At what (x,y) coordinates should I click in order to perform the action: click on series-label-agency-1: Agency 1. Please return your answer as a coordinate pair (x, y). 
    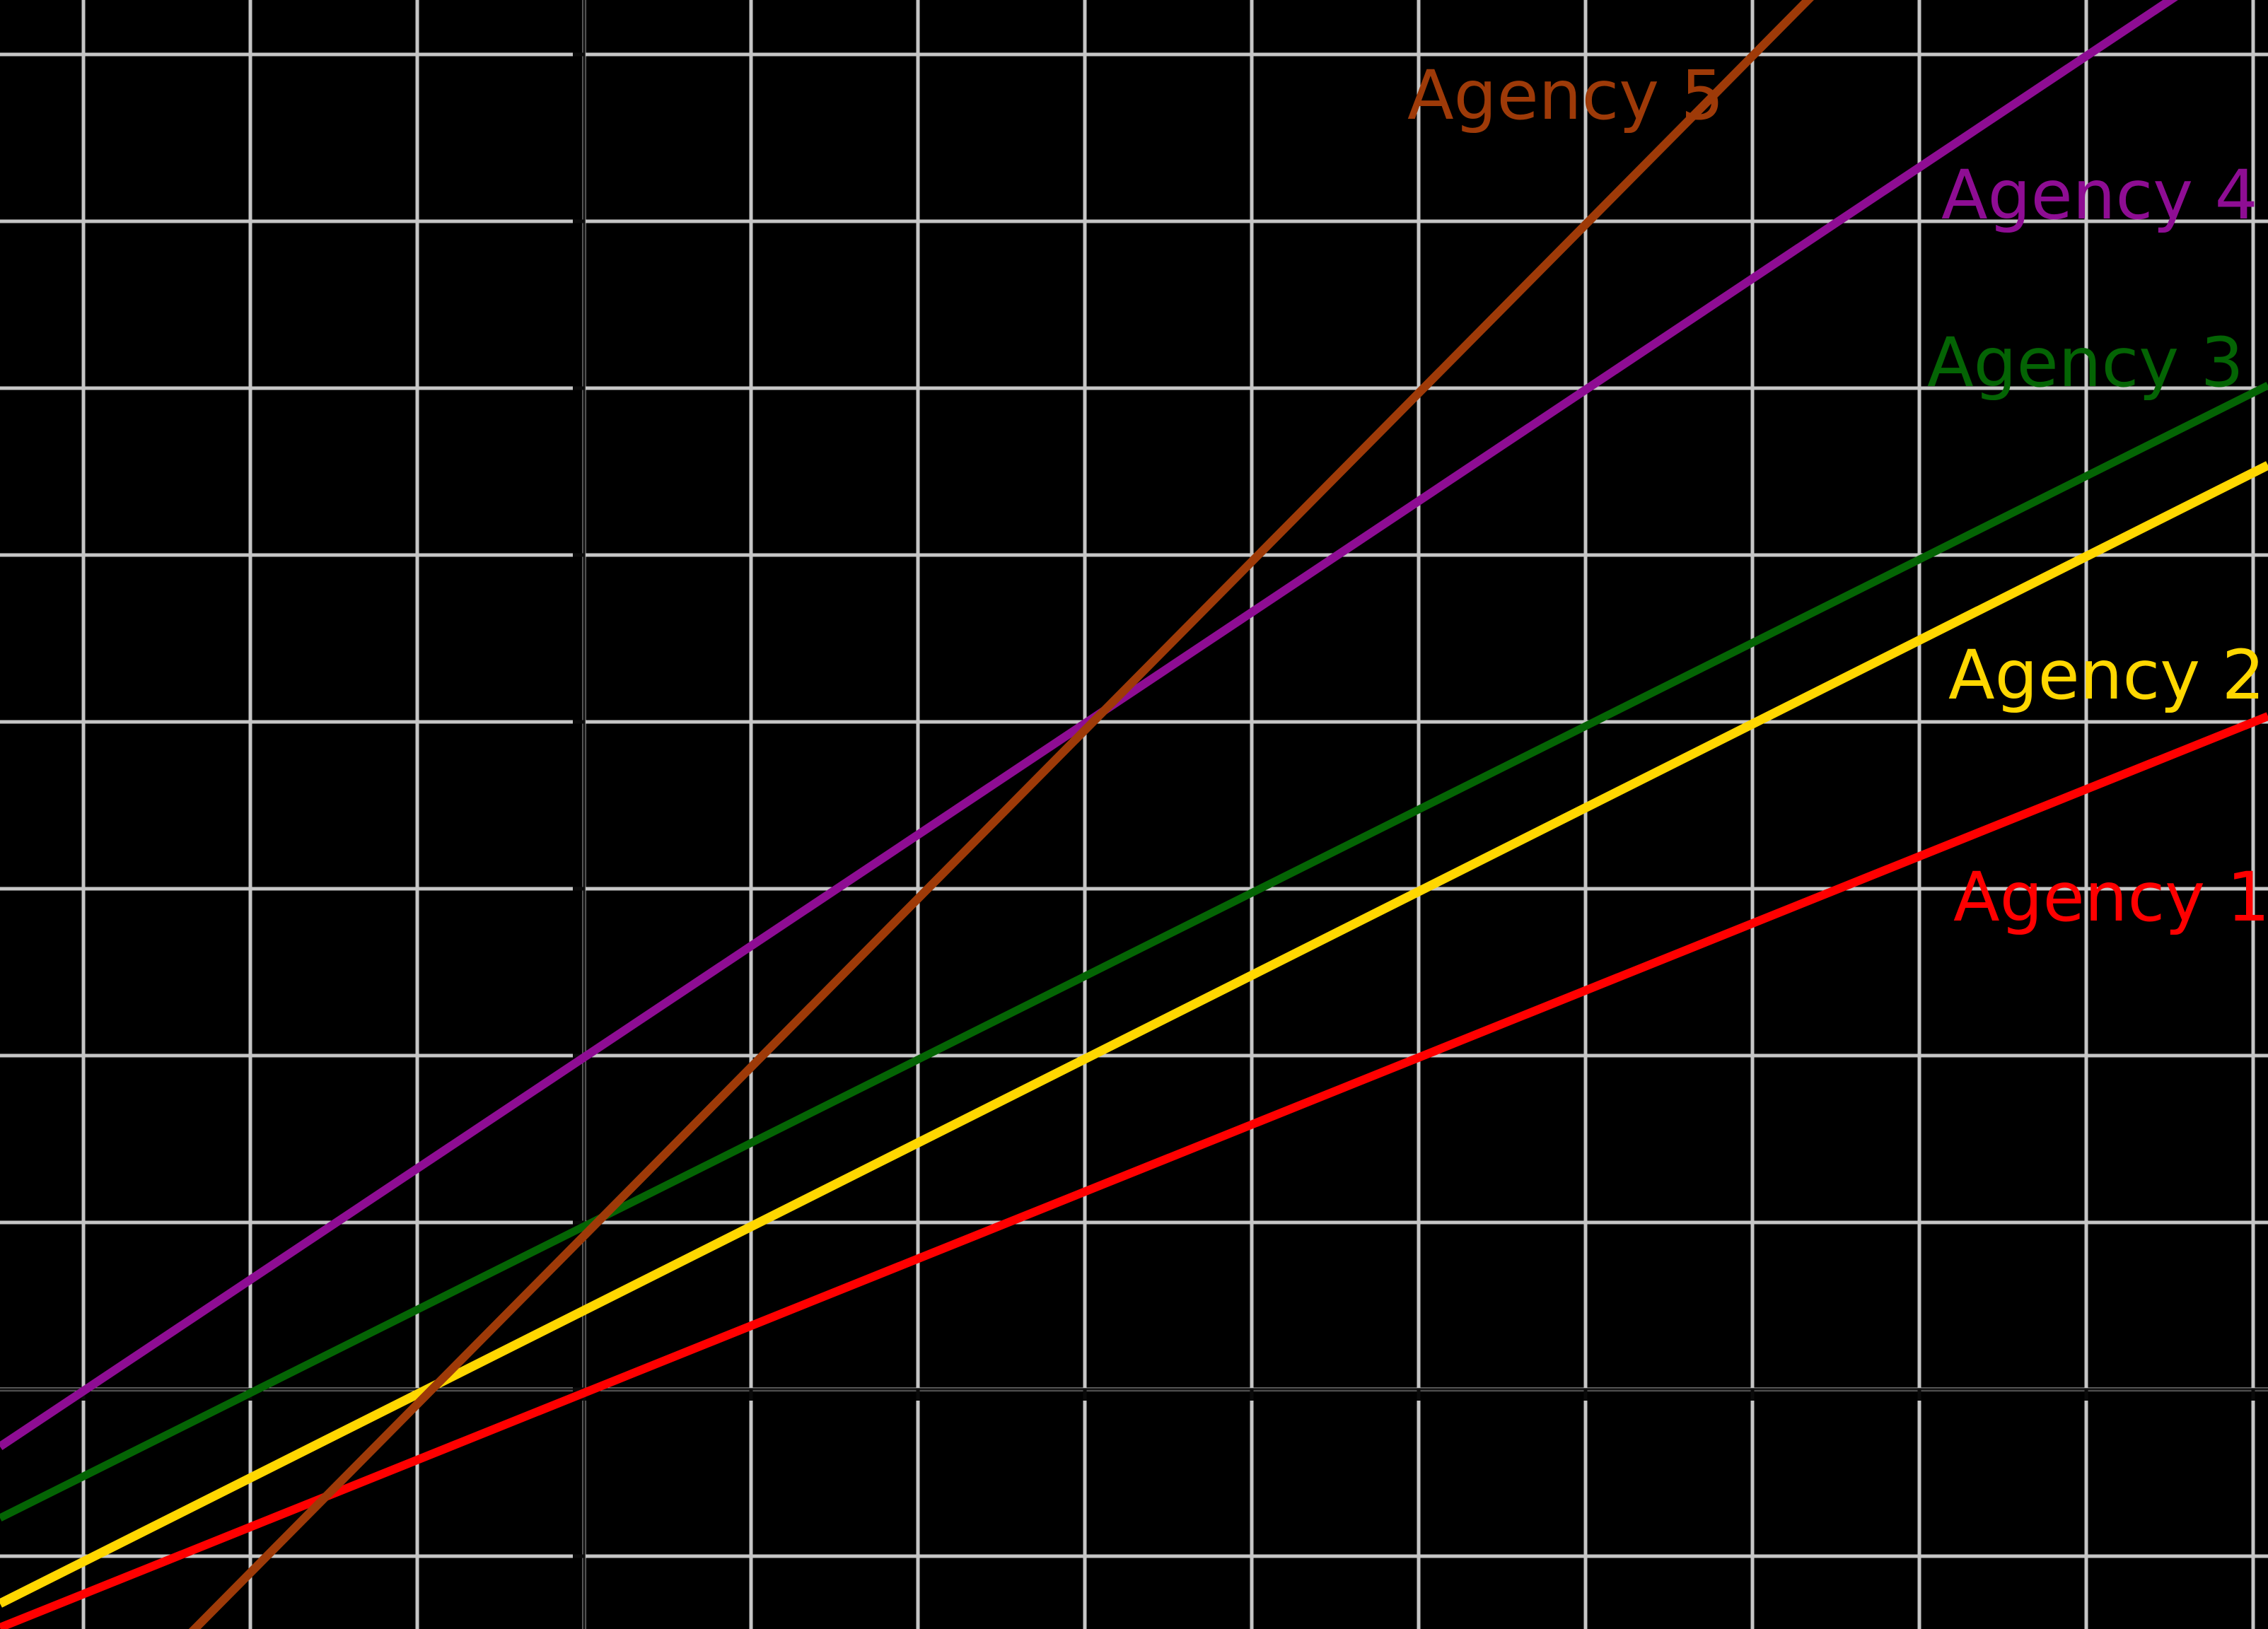
    Looking at the image, I should click on (2110, 898).